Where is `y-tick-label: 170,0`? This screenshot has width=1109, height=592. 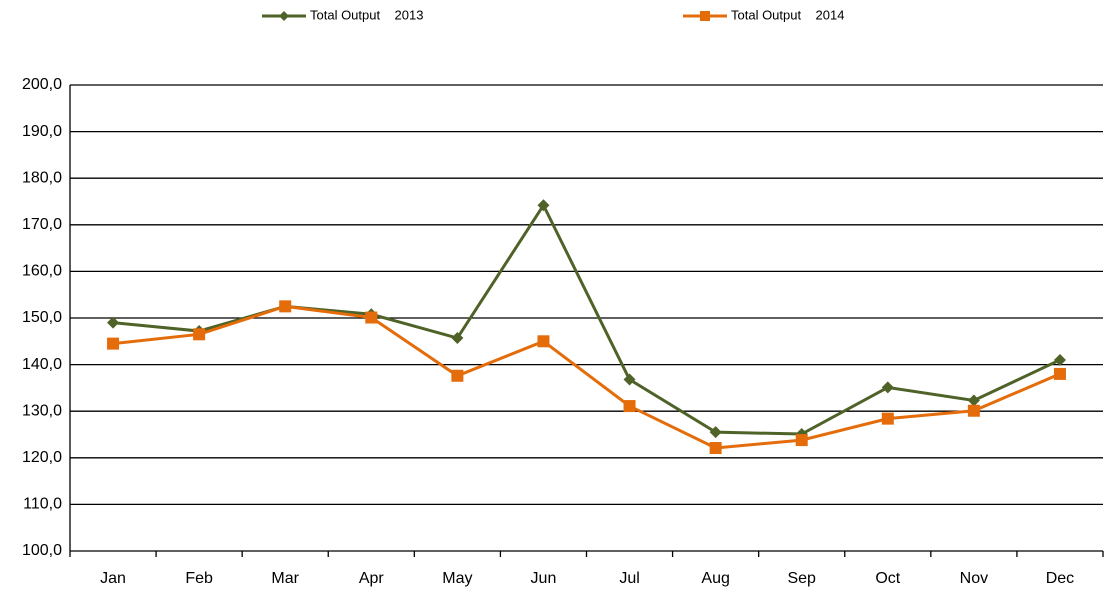 y-tick-label: 170,0 is located at coordinates (42, 224).